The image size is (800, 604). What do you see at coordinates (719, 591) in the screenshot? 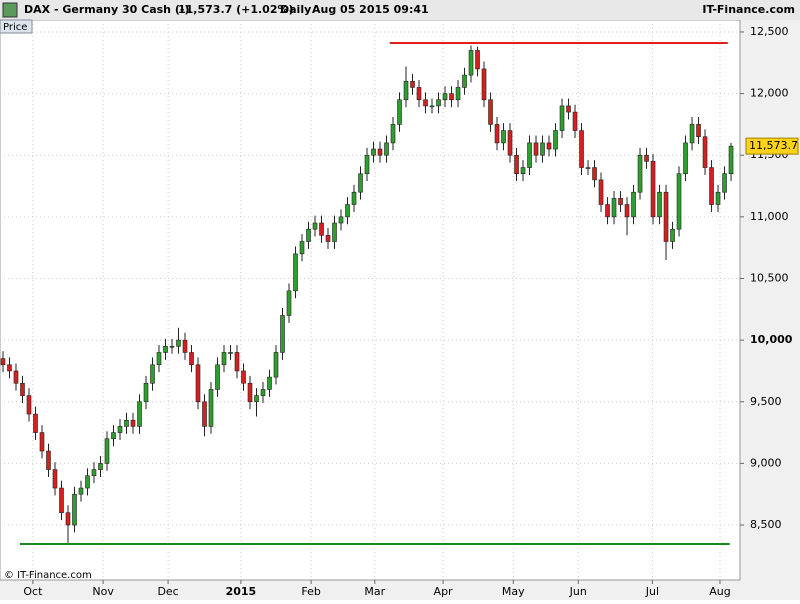
I see `x-tick-label: Aug` at bounding box center [719, 591].